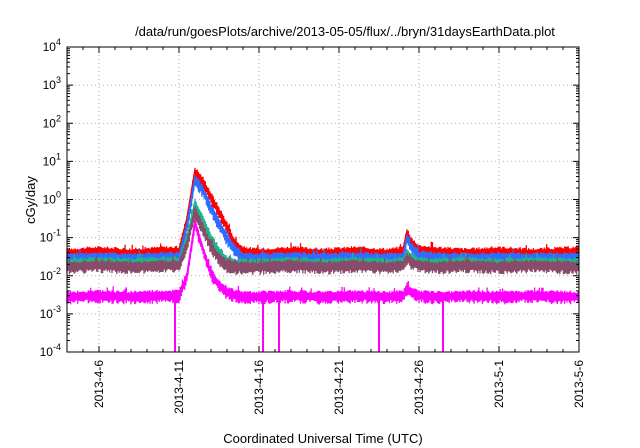 Image resolution: width=640 pixels, height=448 pixels. I want to click on y-tick-exponent: 2, so click(58, 118).